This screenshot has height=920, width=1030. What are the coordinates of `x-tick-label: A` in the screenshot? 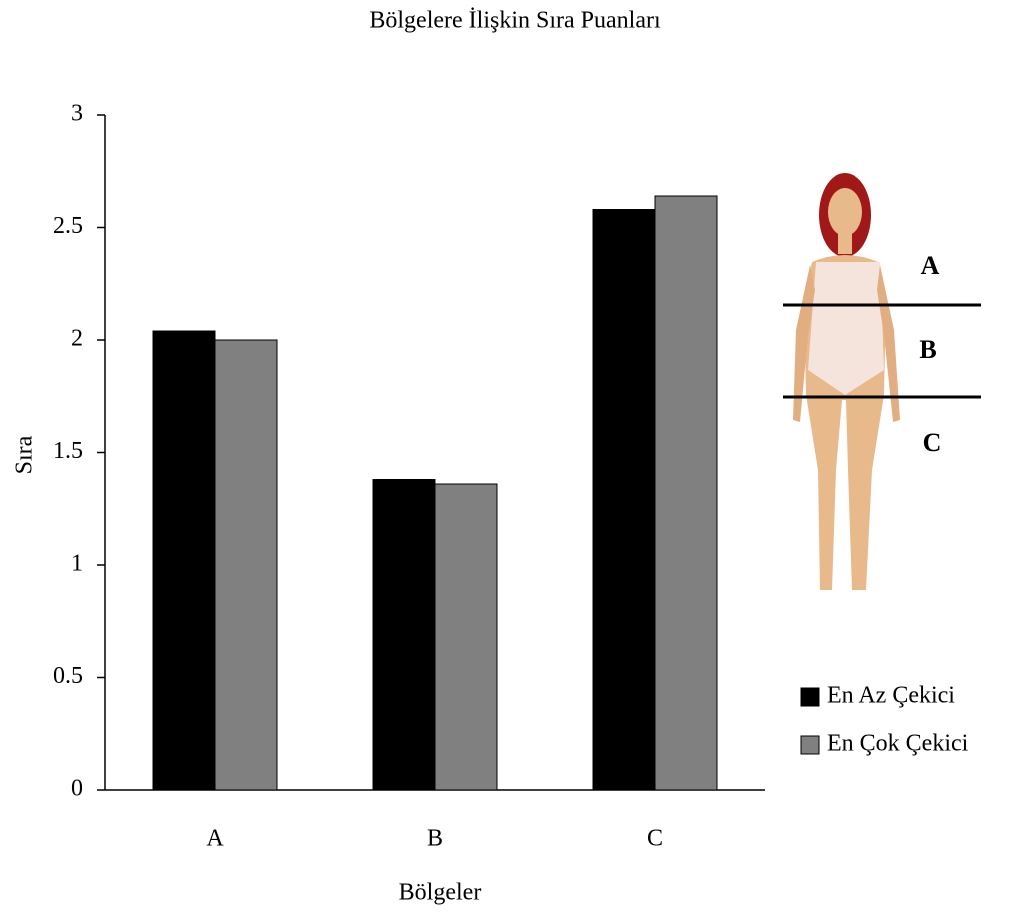 It's located at (215, 839).